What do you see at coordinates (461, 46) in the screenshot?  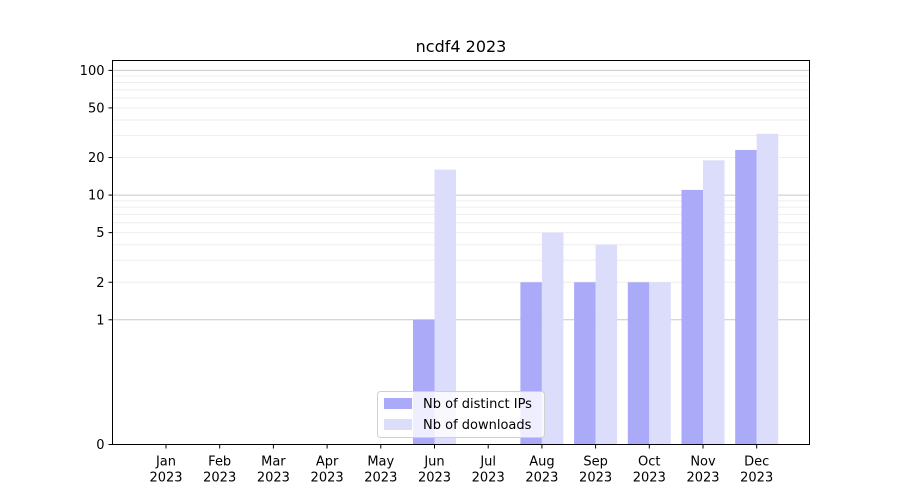 I see `chart-title: ncdf4 2023` at bounding box center [461, 46].